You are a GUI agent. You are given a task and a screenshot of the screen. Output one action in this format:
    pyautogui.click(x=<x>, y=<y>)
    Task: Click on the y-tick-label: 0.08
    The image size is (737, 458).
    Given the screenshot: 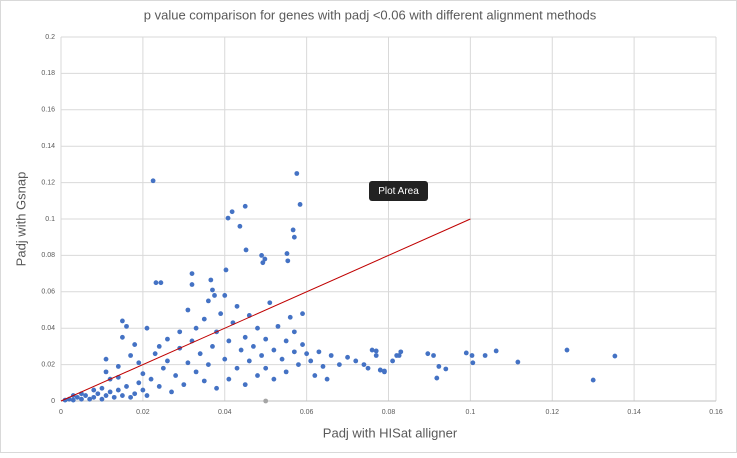 What is the action you would take?
    pyautogui.click(x=48, y=255)
    